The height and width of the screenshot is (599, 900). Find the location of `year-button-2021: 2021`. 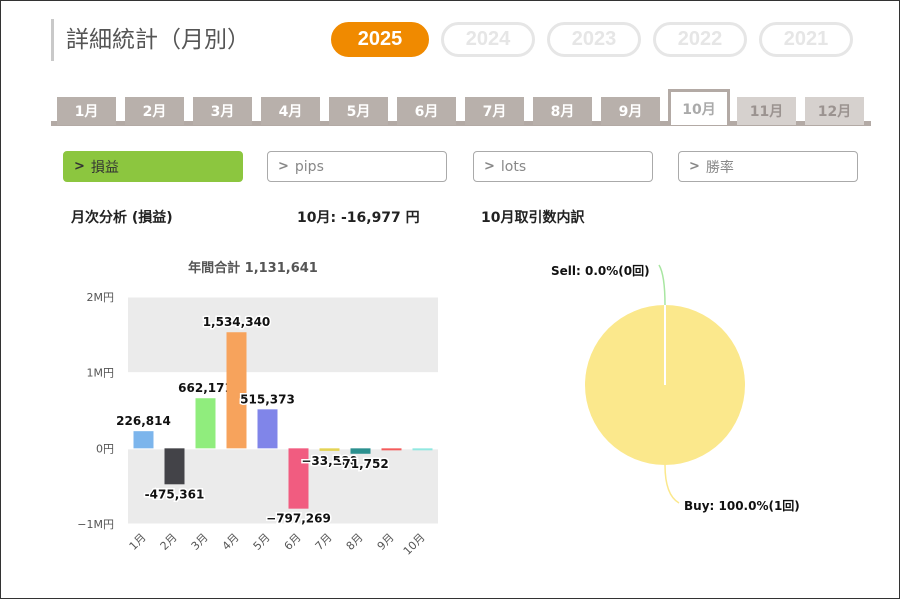

year-button-2021: 2021 is located at coordinates (806, 39).